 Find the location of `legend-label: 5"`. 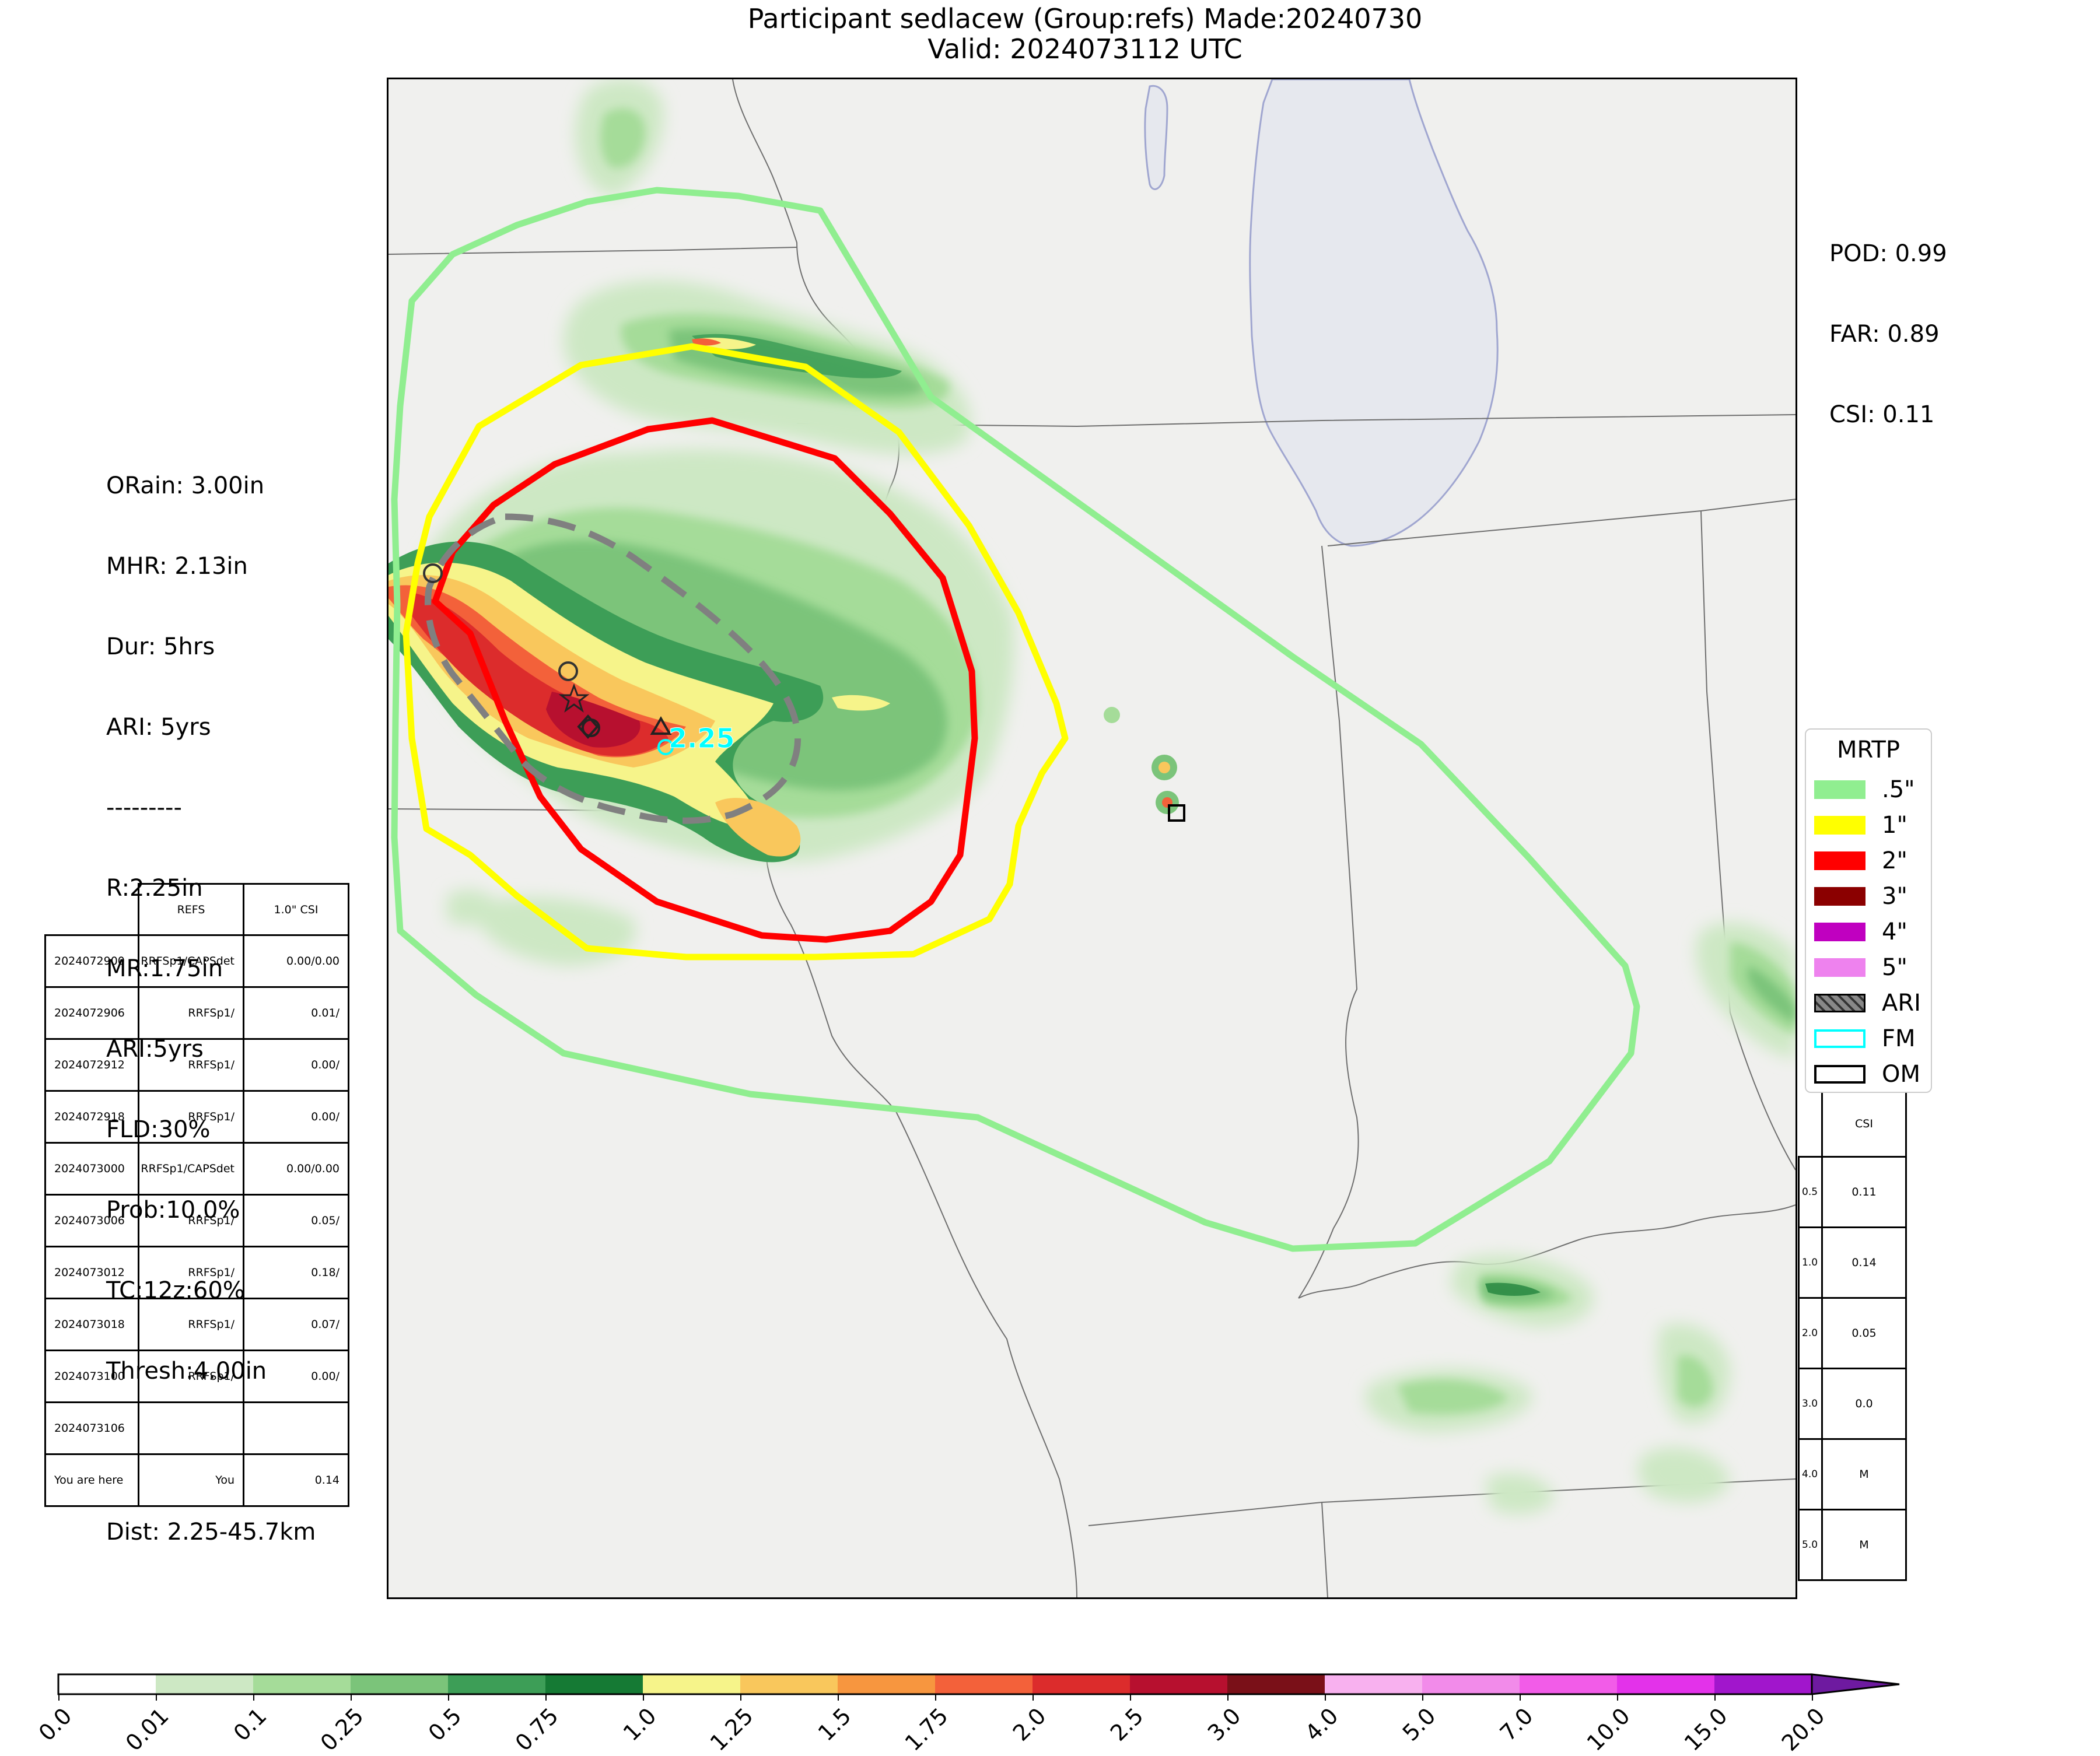

legend-label: 5" is located at coordinates (1895, 967).